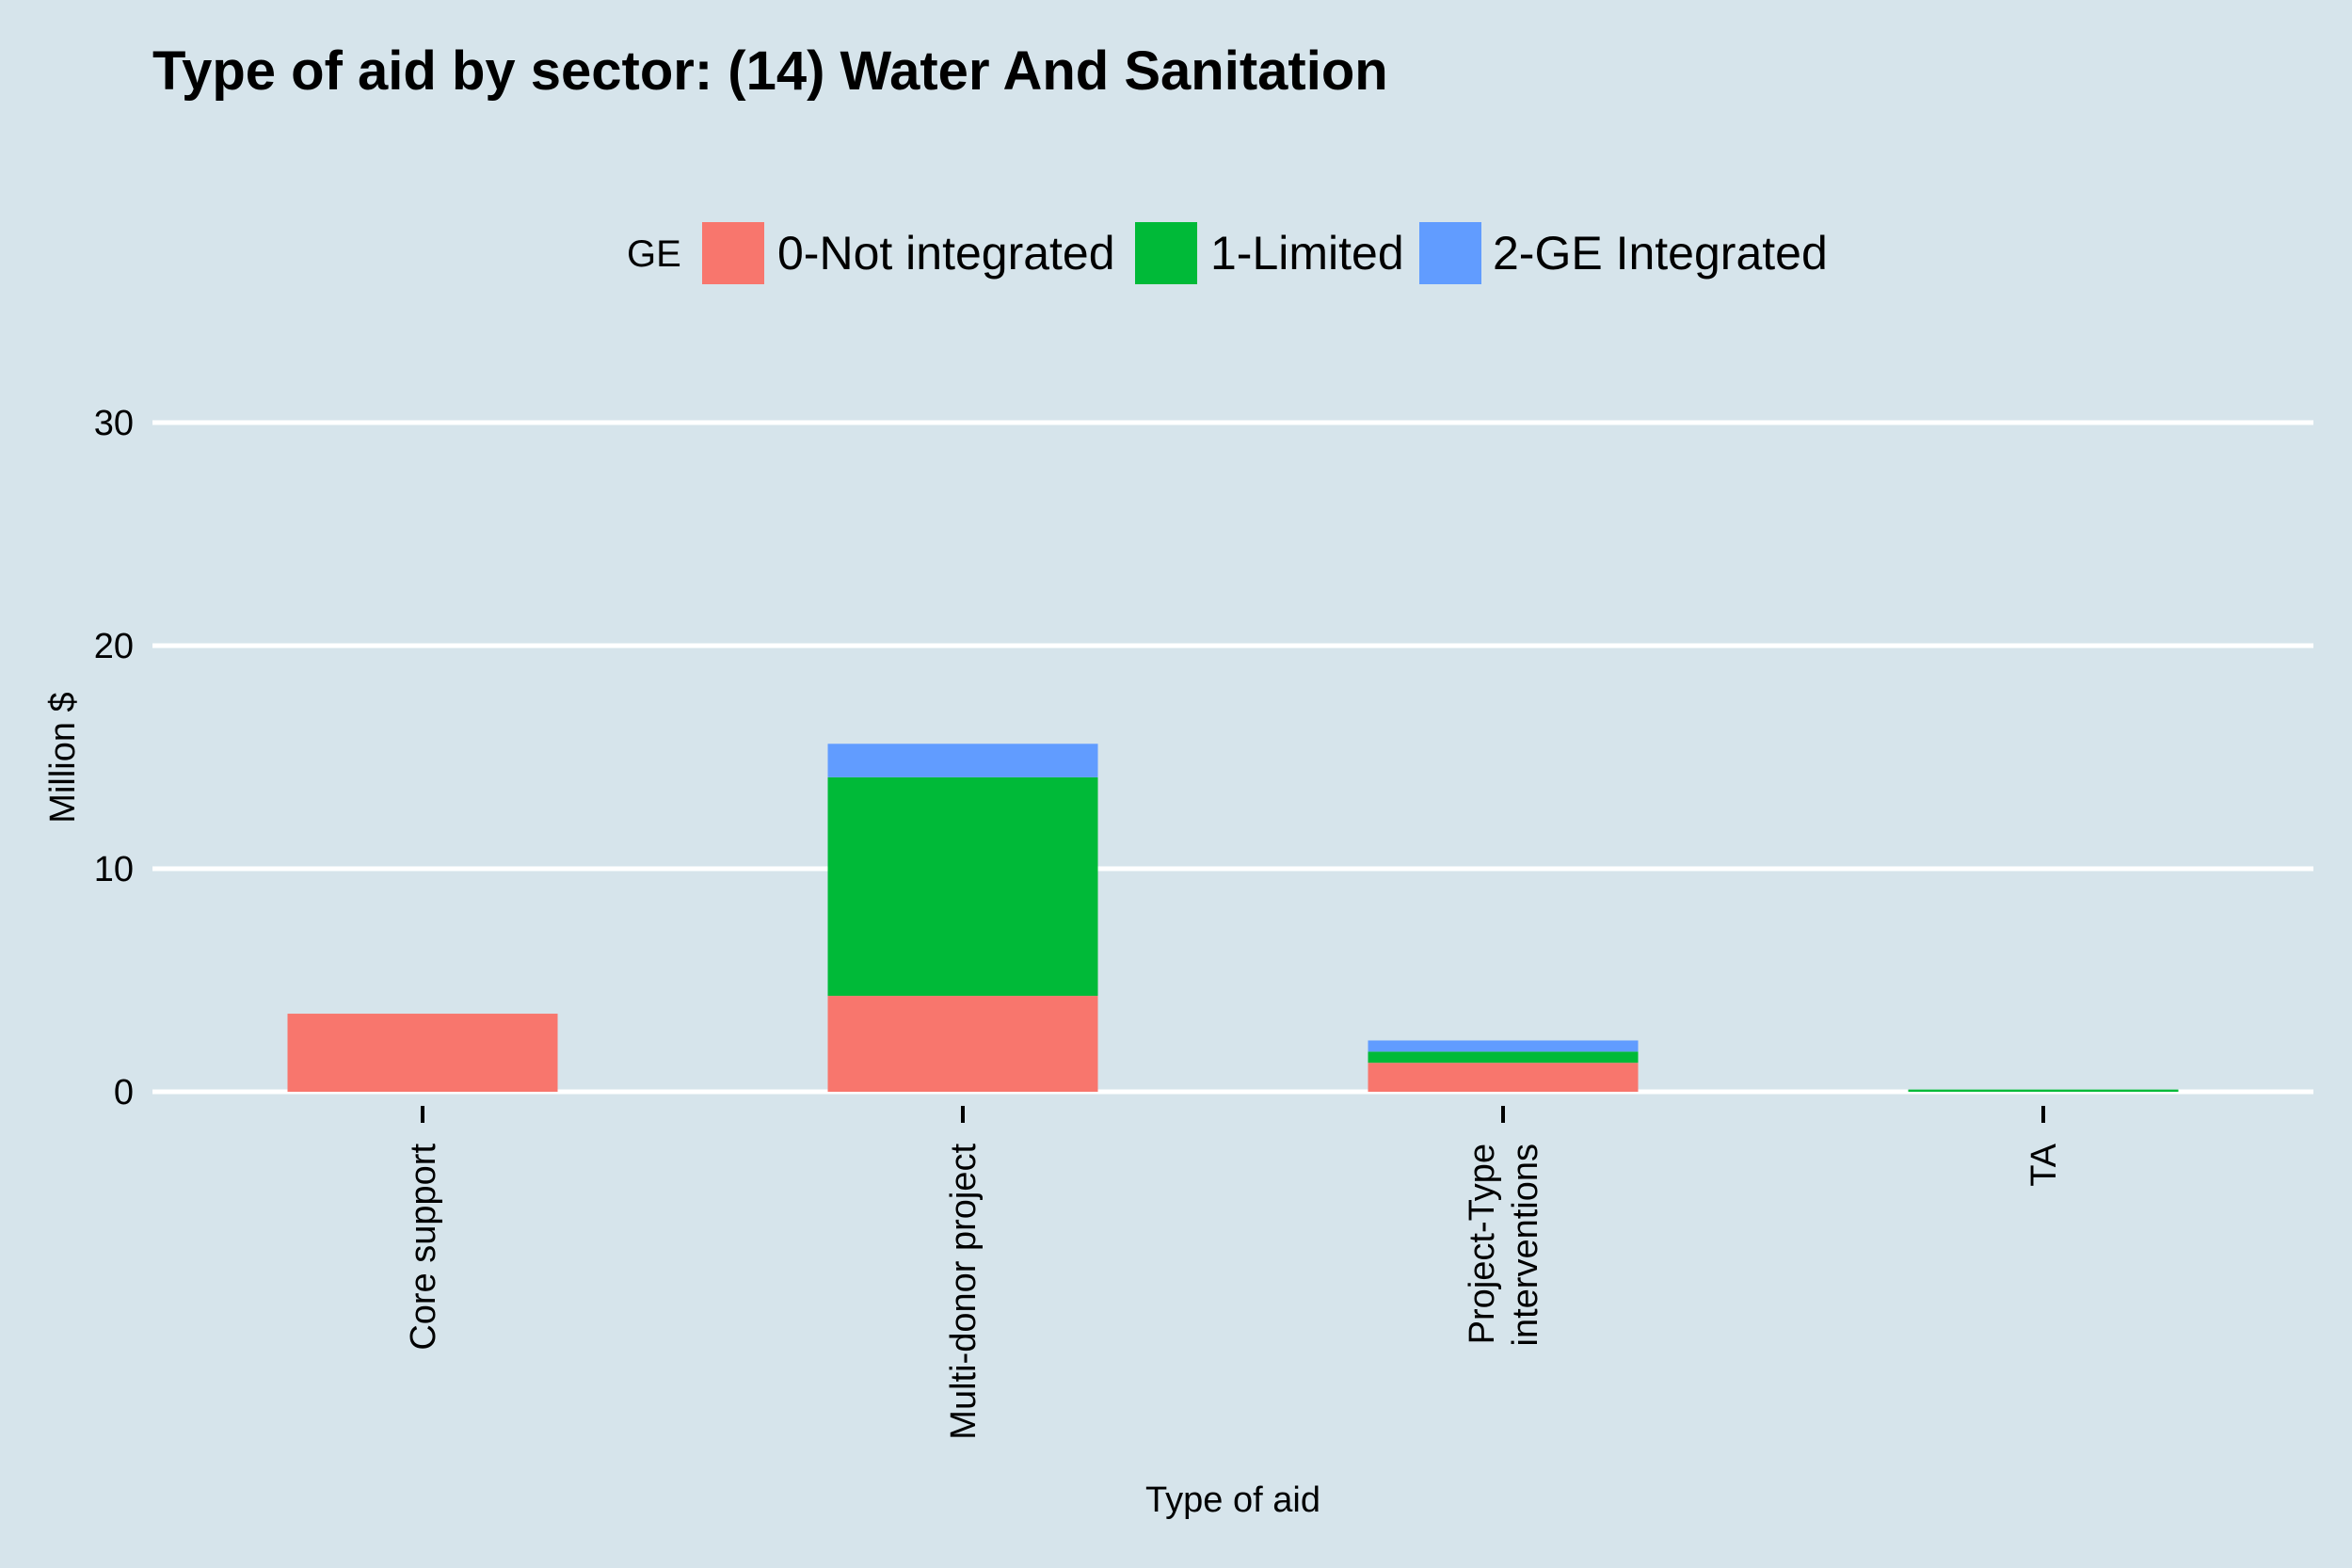  I want to click on x-tick-label: Core support, so click(423, 1247).